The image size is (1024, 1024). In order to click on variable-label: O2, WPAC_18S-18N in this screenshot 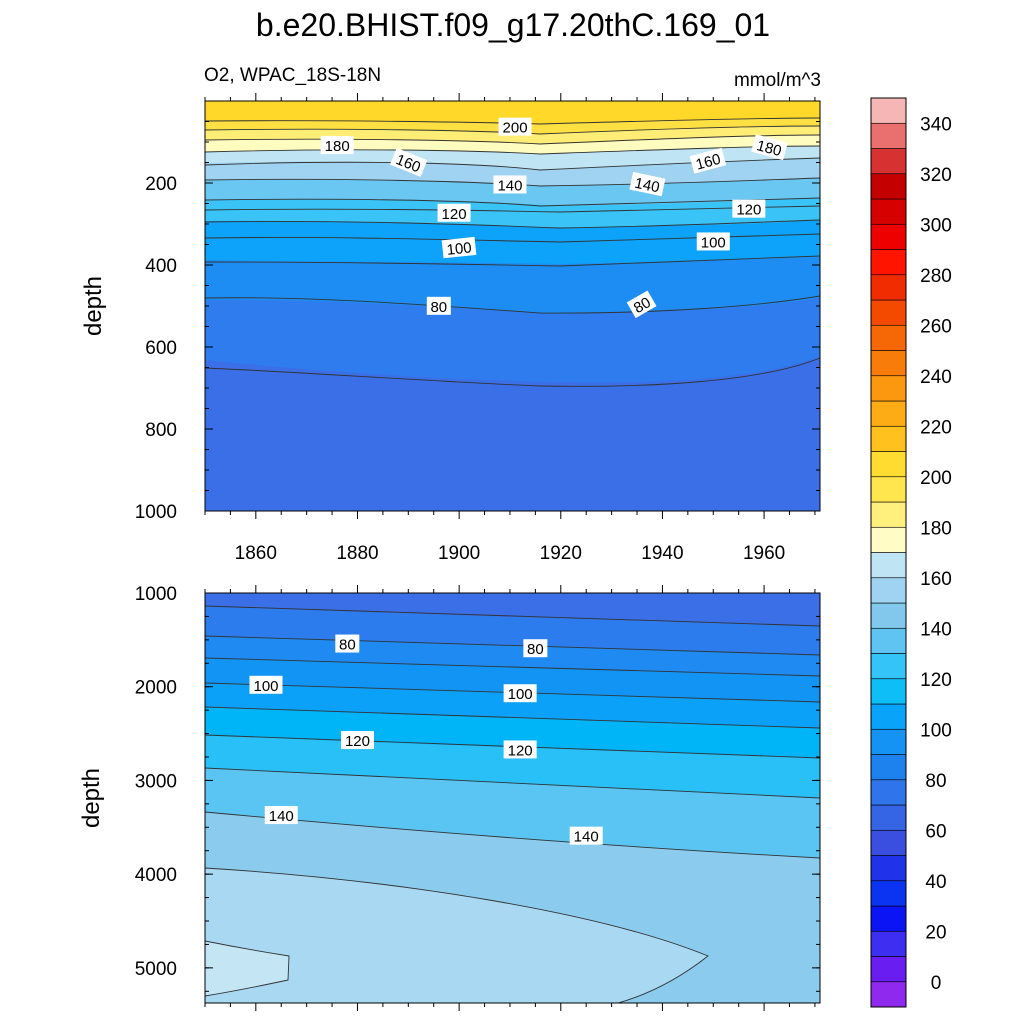, I will do `click(292, 75)`.